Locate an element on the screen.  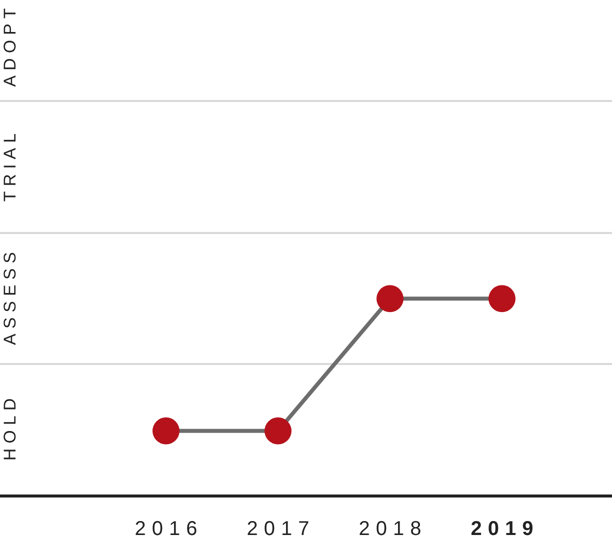
text: TRIAL is located at coordinates (10, 165).